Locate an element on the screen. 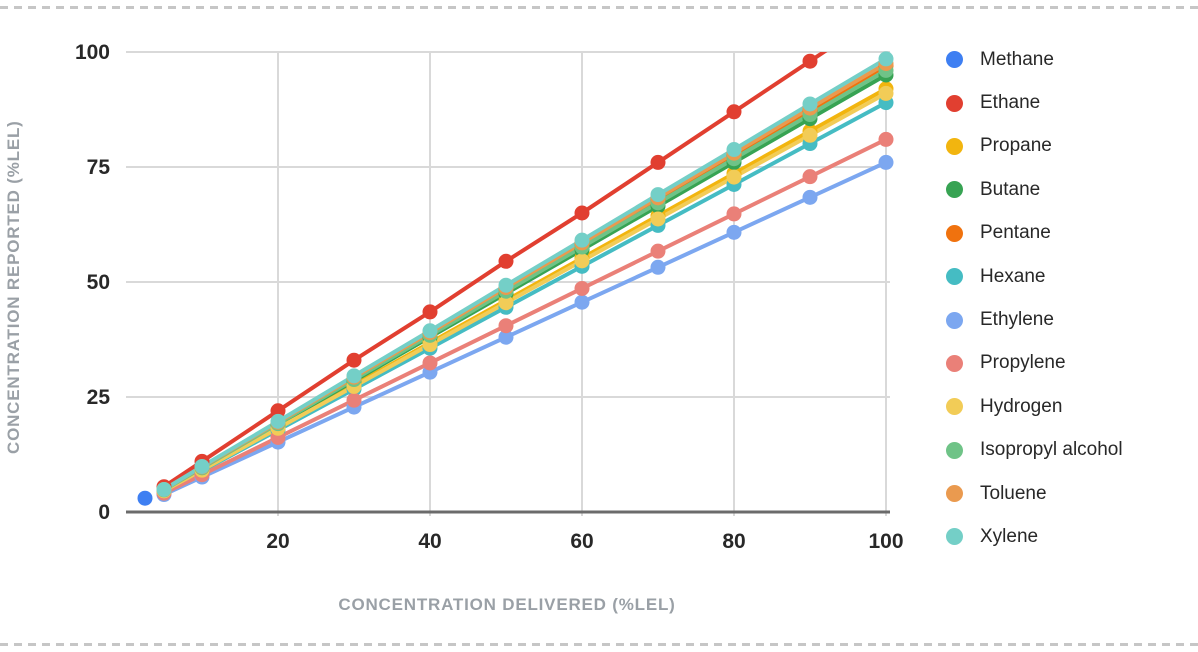 The height and width of the screenshot is (652, 1198). legend-label: Hexane is located at coordinates (1013, 276).